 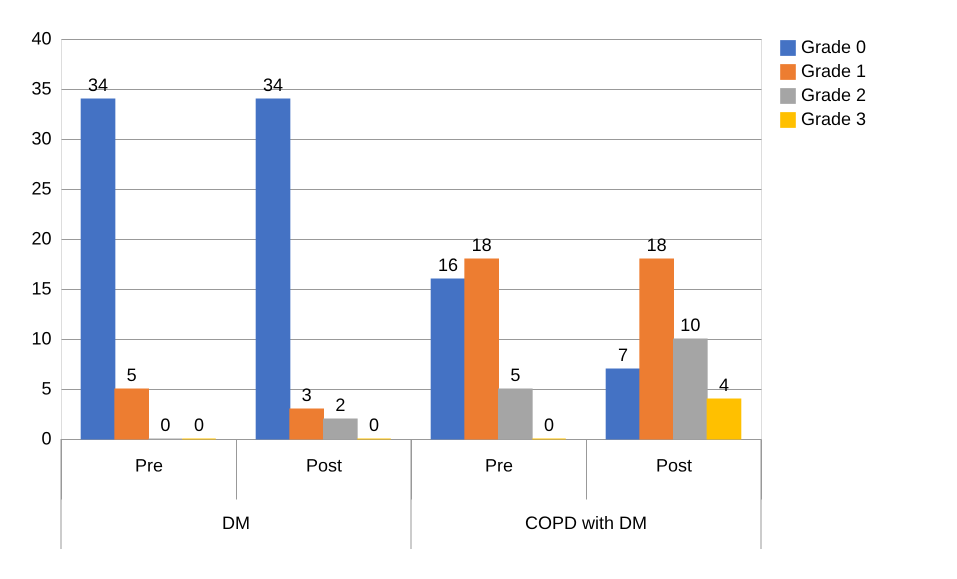 What do you see at coordinates (833, 71) in the screenshot?
I see `legend-label: Grade 1` at bounding box center [833, 71].